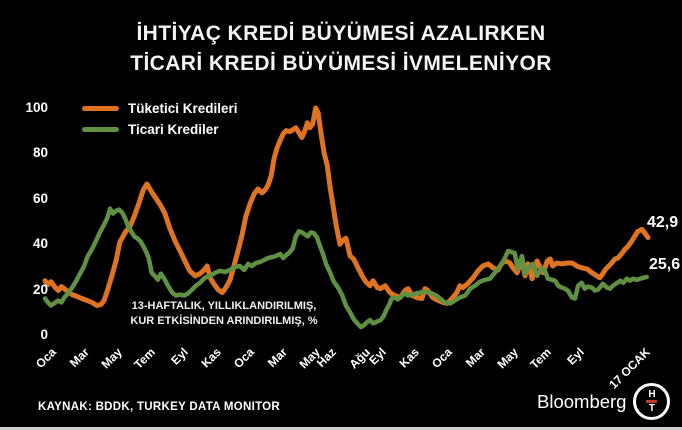  Describe the element at coordinates (100, 108) in the screenshot. I see `legend-swatch-tuketici-icon` at that location.